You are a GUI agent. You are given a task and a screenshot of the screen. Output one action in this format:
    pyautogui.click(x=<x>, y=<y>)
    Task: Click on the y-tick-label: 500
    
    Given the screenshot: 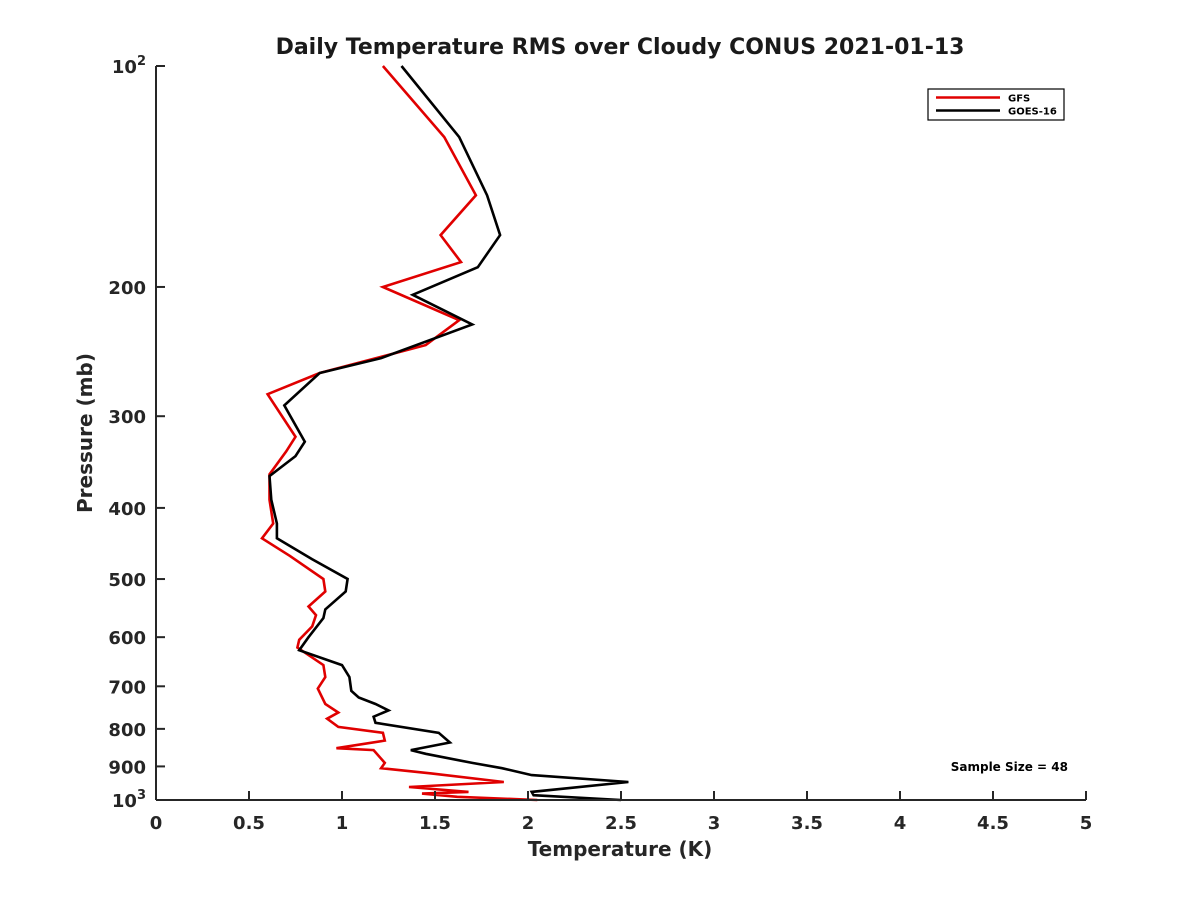 What is the action you would take?
    pyautogui.click(x=127, y=580)
    